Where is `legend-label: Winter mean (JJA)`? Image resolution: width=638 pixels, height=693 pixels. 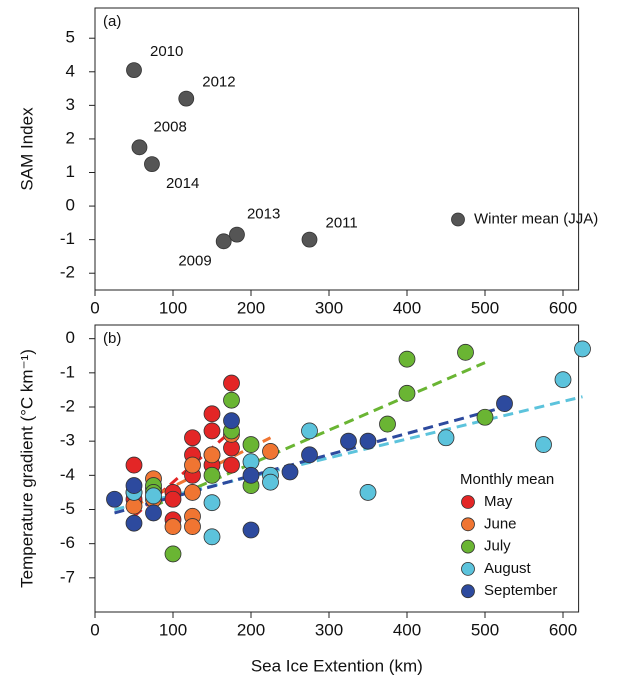
legend-label: Winter mean (JJA) is located at coordinates (536, 218).